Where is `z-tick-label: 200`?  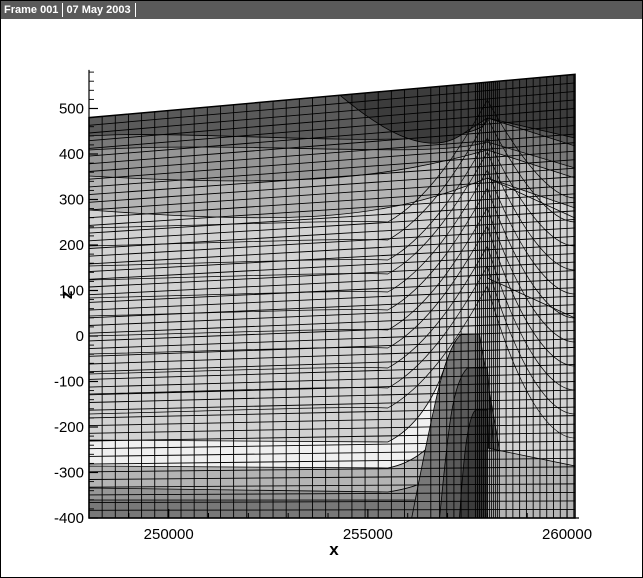 z-tick-label: 200 is located at coordinates (71, 245).